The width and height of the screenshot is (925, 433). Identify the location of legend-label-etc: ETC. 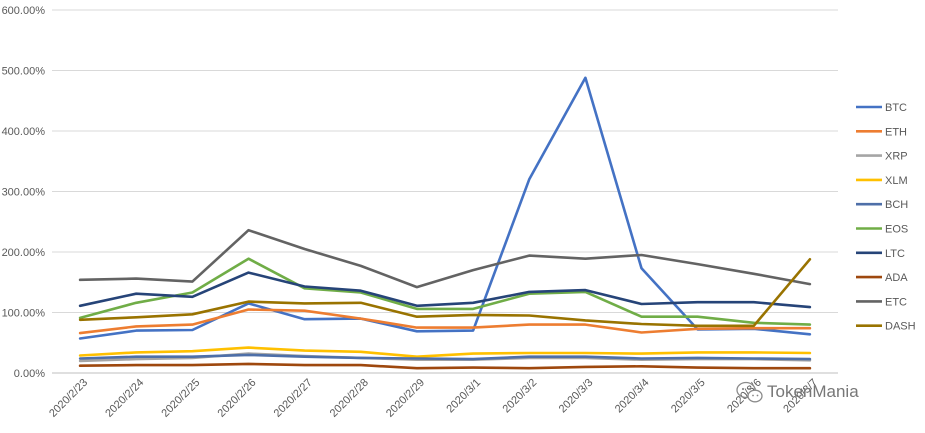
(896, 302).